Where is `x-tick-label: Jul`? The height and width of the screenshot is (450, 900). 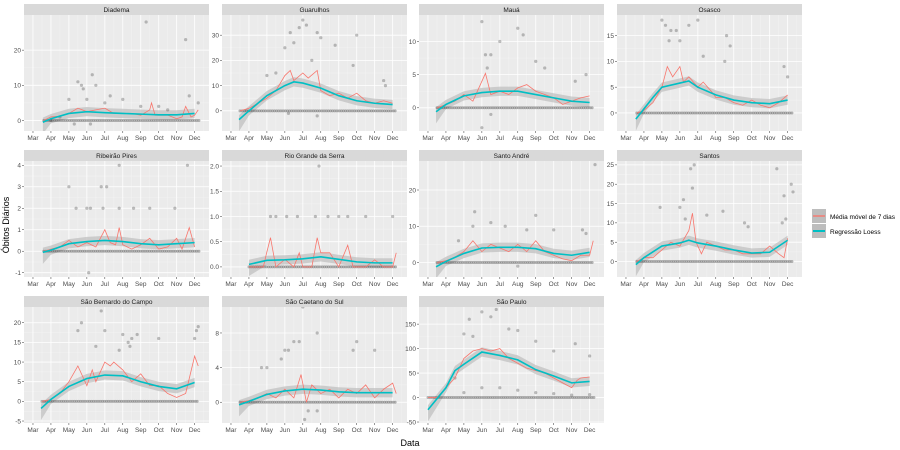 x-tick-label: Jul is located at coordinates (698, 138).